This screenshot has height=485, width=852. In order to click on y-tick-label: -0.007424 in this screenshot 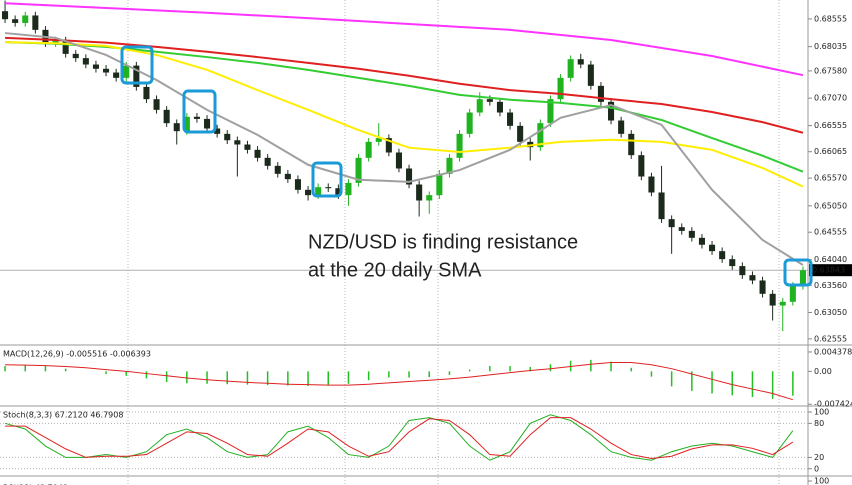, I will do `click(833, 404)`.